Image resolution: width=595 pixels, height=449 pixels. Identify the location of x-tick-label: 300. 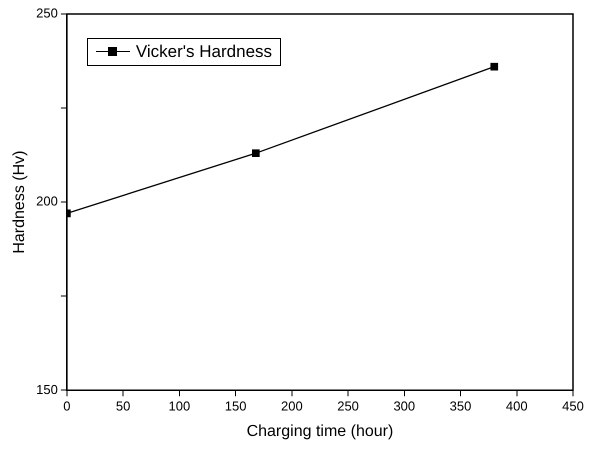
(404, 406).